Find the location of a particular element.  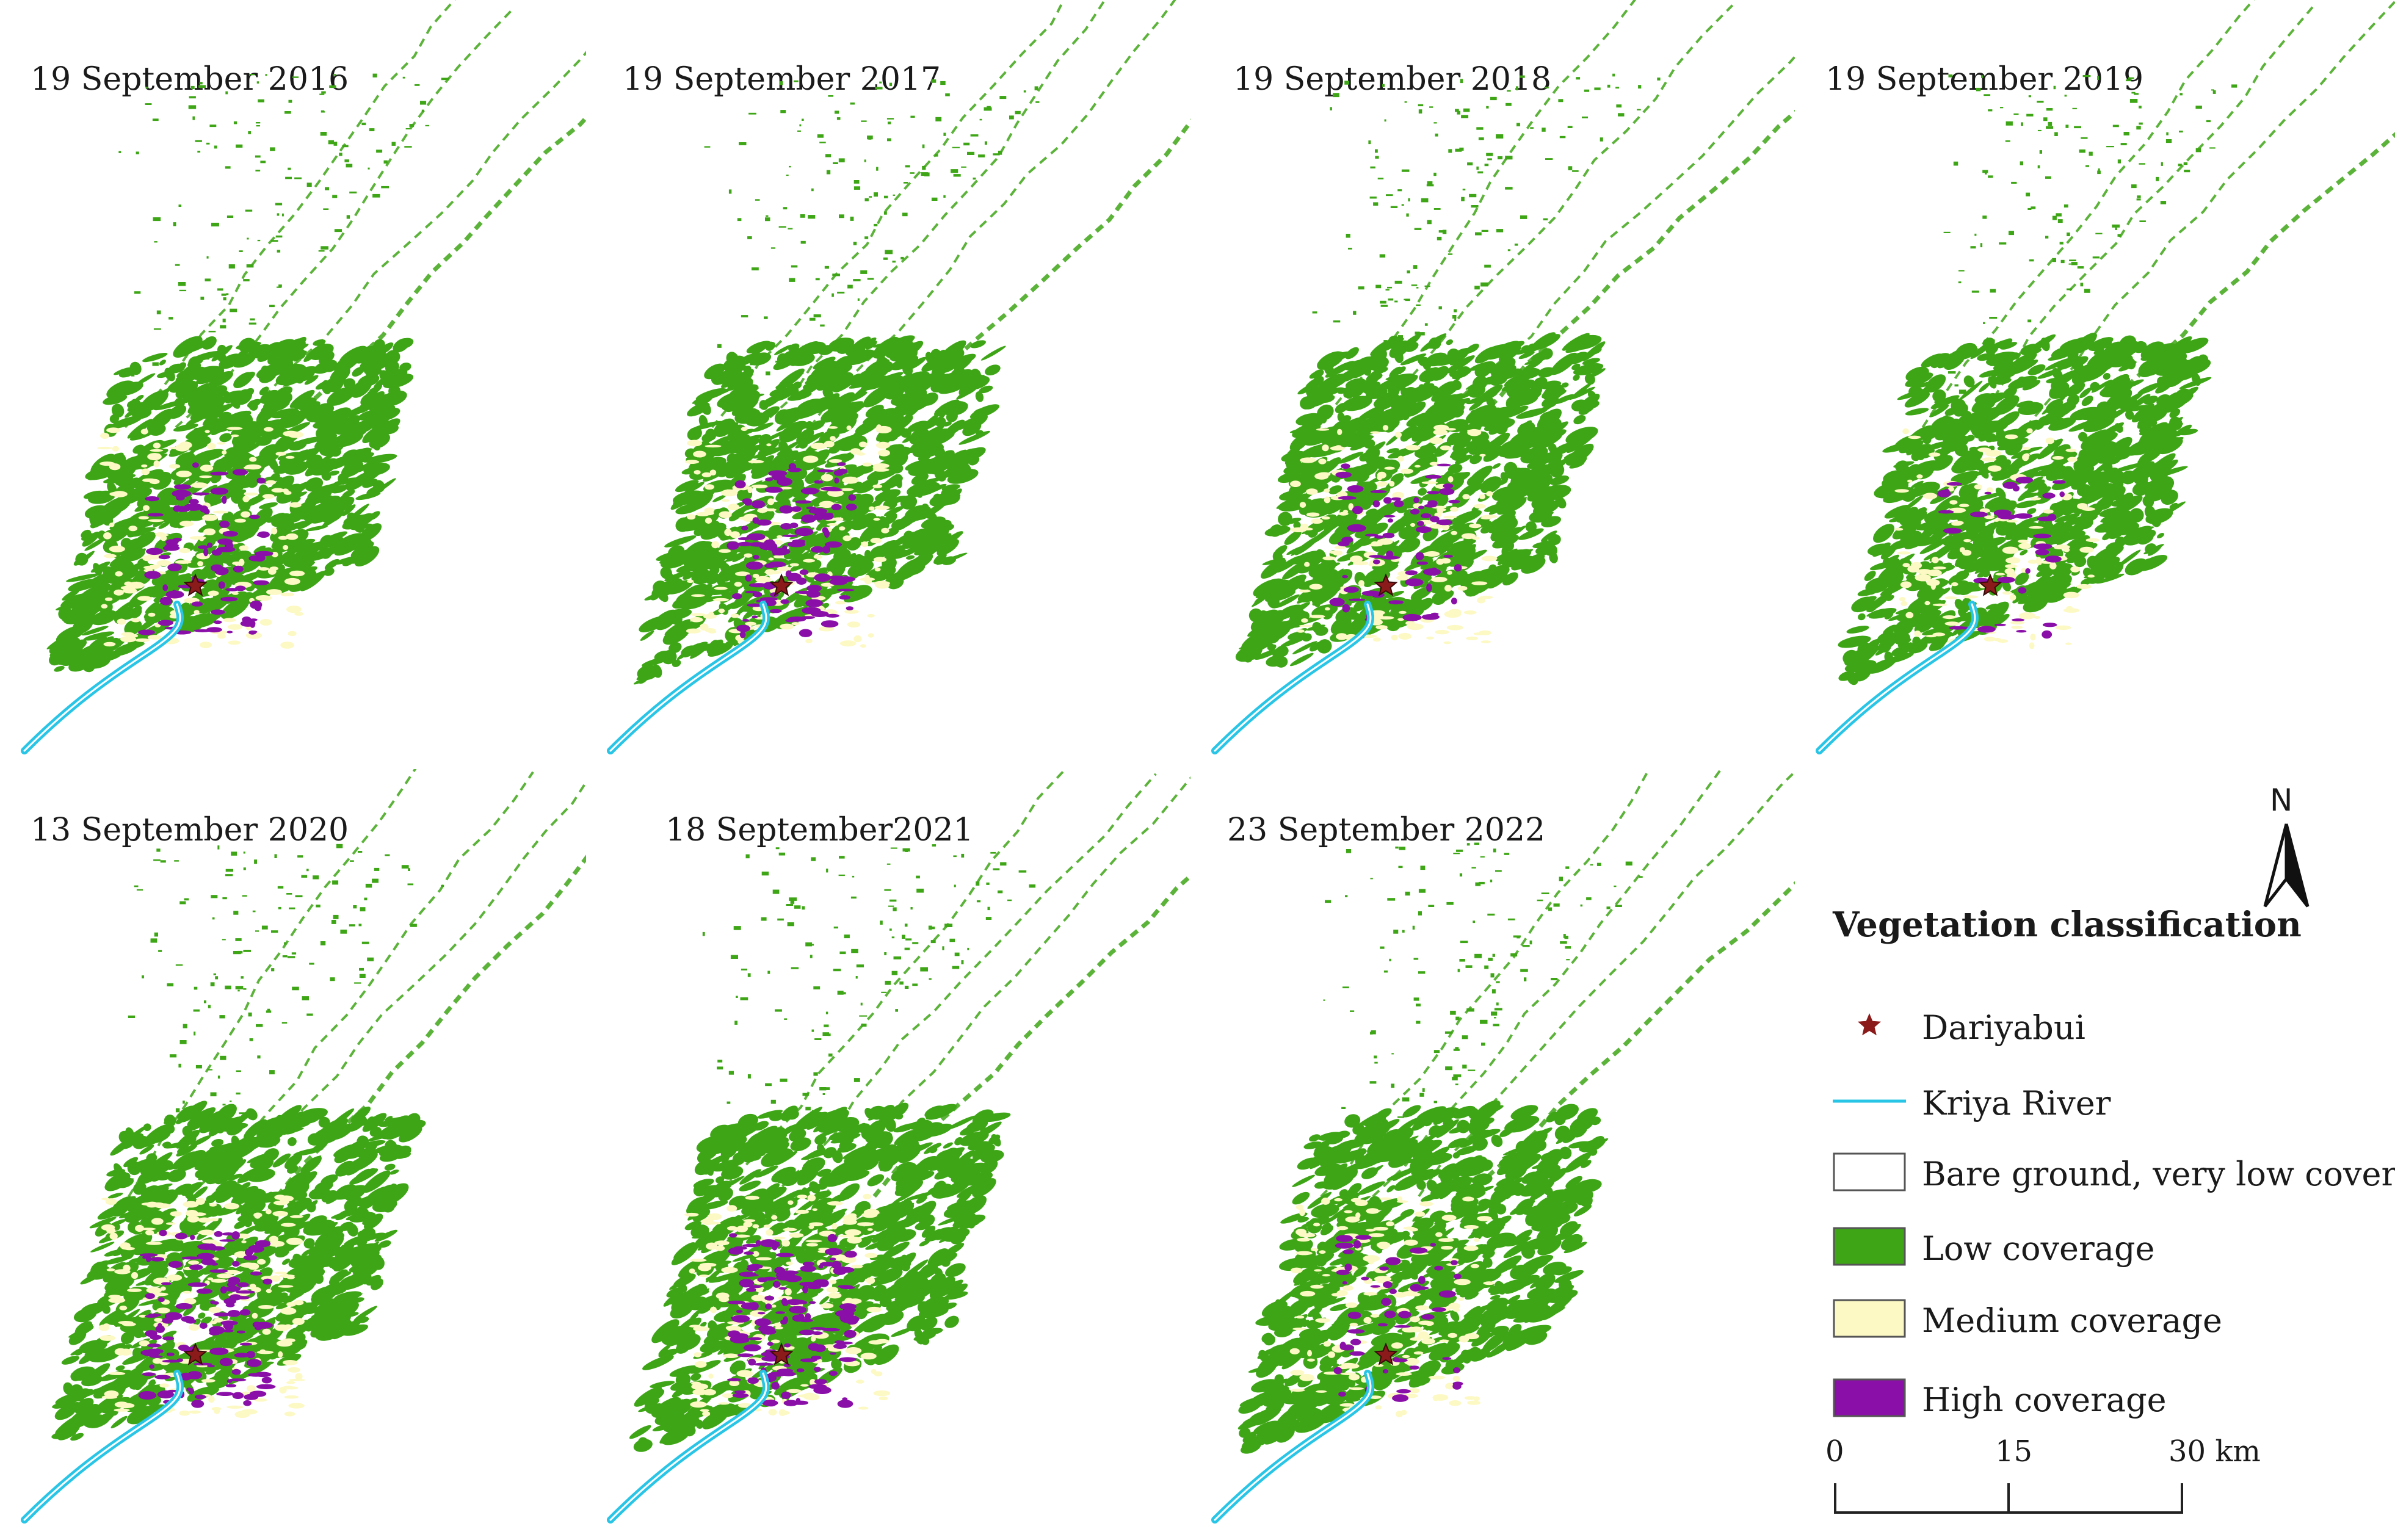

legend-label: High coverage is located at coordinates (2044, 1400).